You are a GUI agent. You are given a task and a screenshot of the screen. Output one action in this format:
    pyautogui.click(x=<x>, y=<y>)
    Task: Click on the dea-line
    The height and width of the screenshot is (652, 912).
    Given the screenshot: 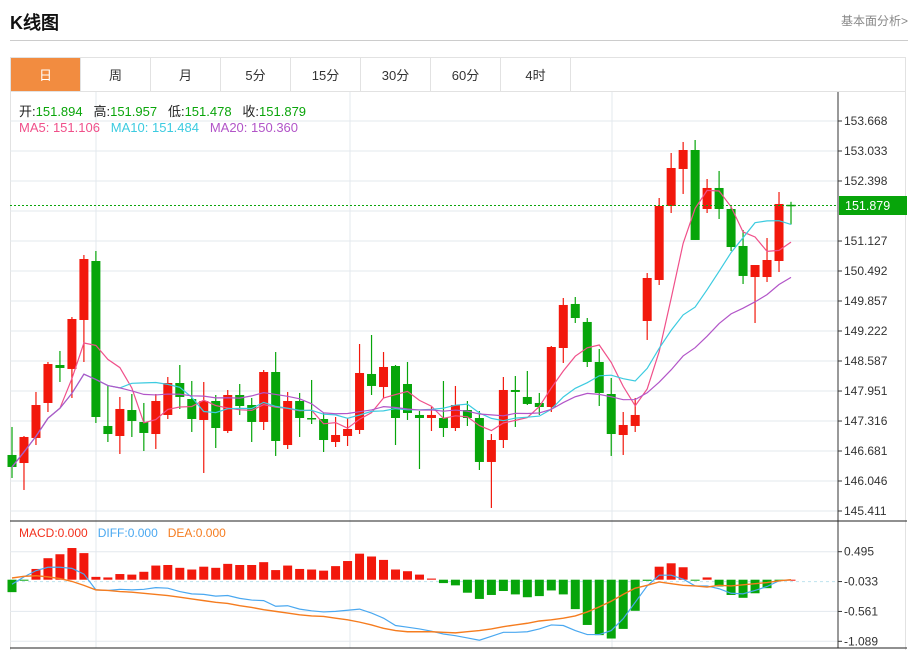 What is the action you would take?
    pyautogui.click(x=401, y=604)
    